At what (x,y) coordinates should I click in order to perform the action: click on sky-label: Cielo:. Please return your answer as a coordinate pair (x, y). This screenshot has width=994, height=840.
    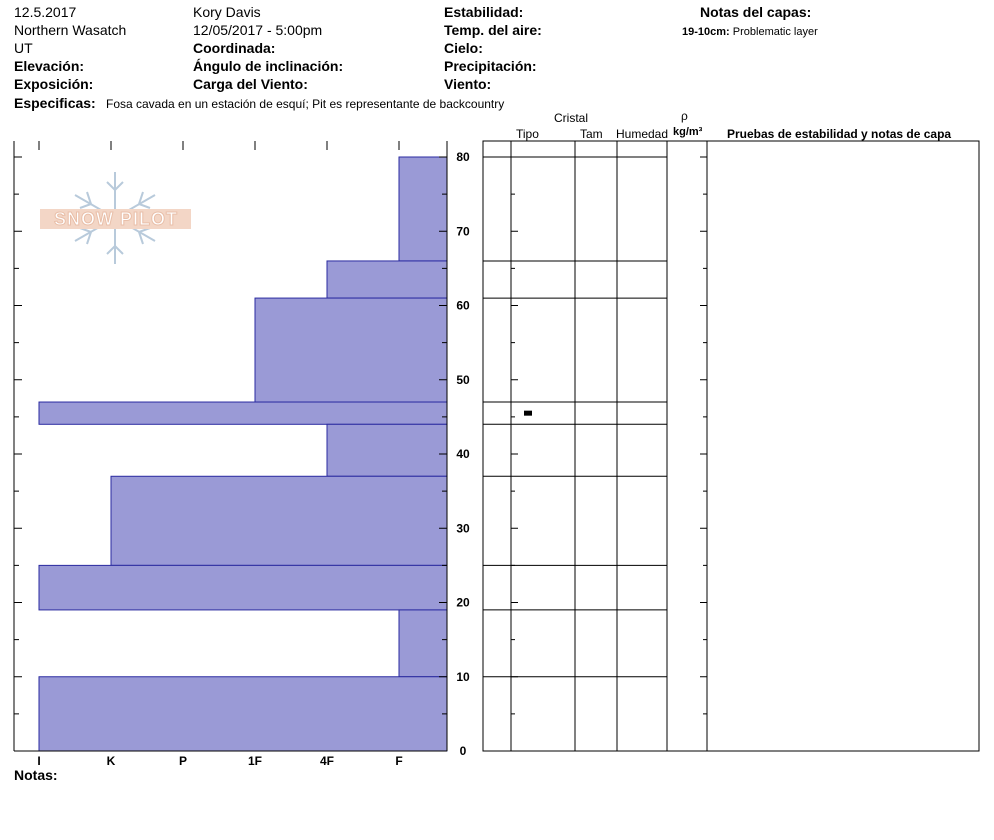
    Looking at the image, I should click on (463, 48).